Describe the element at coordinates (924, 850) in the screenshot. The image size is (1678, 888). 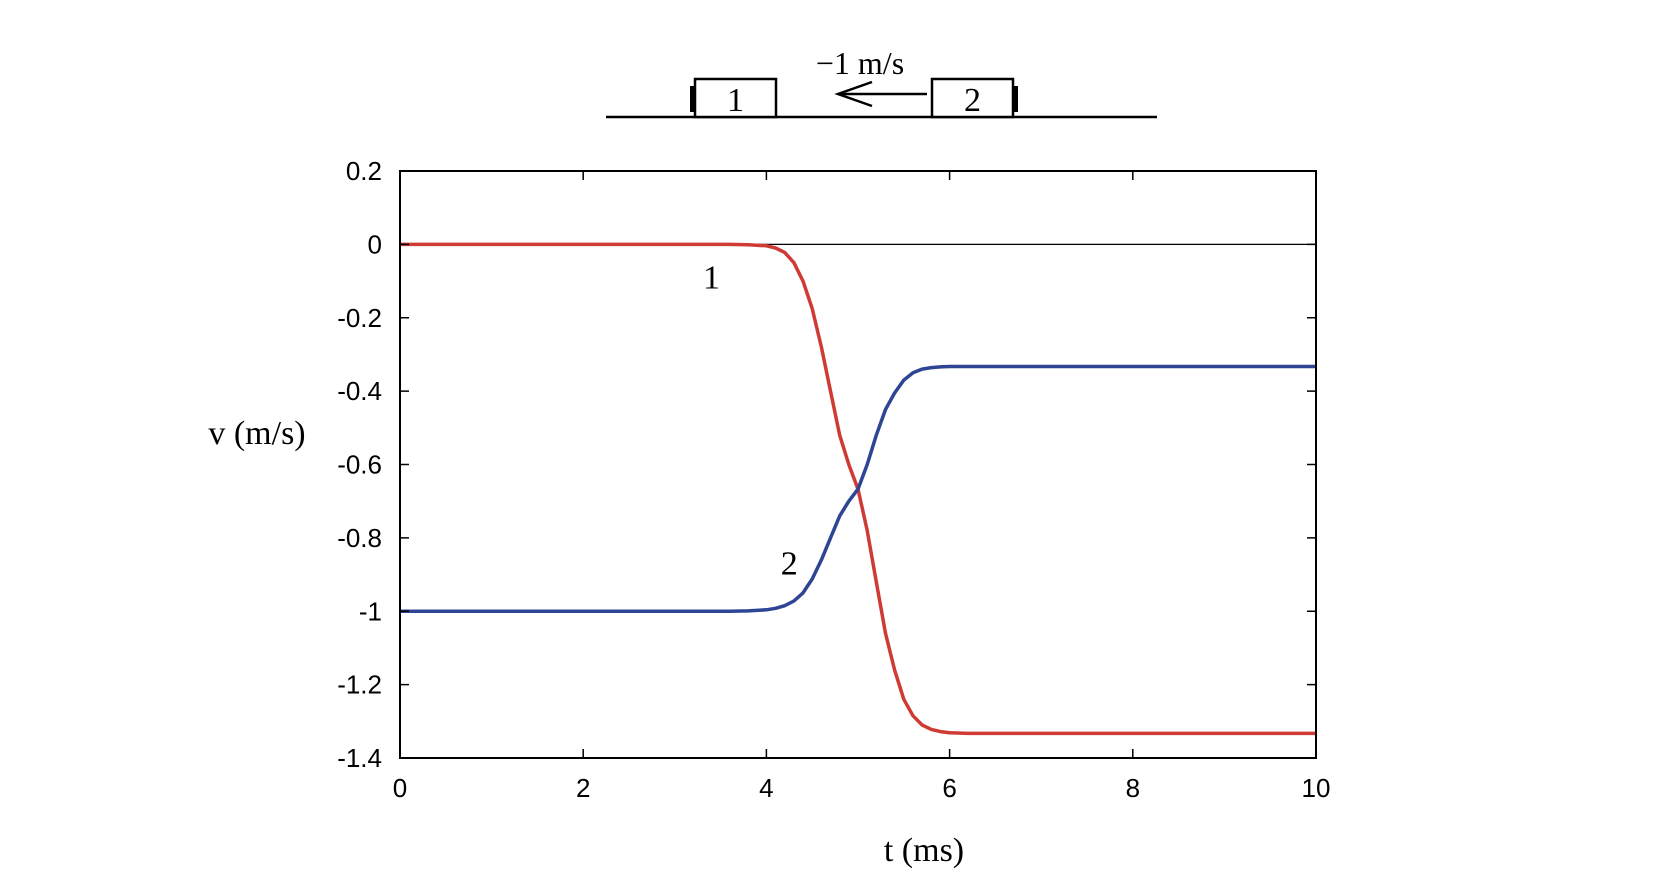
I see `x-axis-label: t (ms)` at that location.